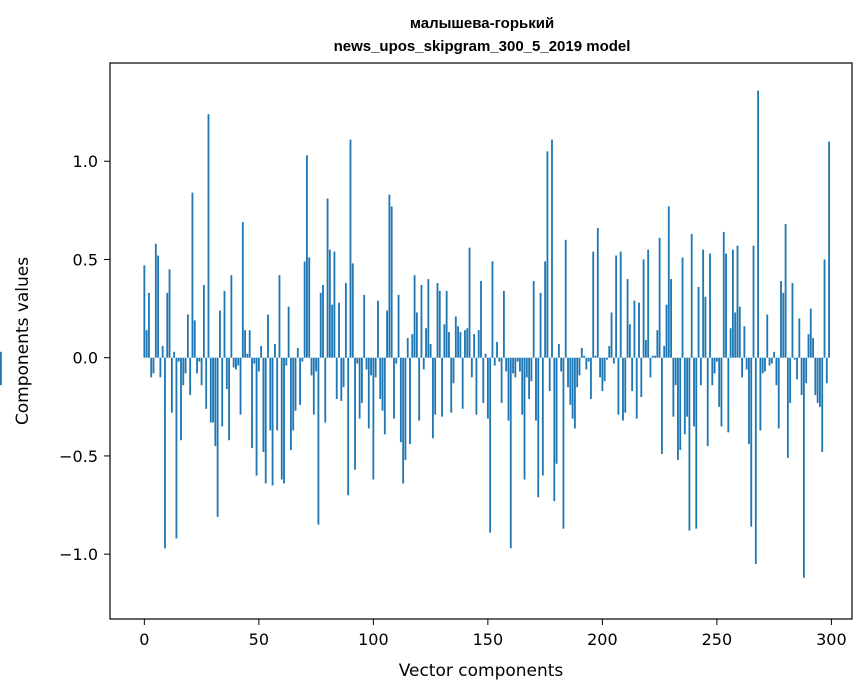  Describe the element at coordinates (831, 639) in the screenshot. I see `x-tick-label: 300` at that location.